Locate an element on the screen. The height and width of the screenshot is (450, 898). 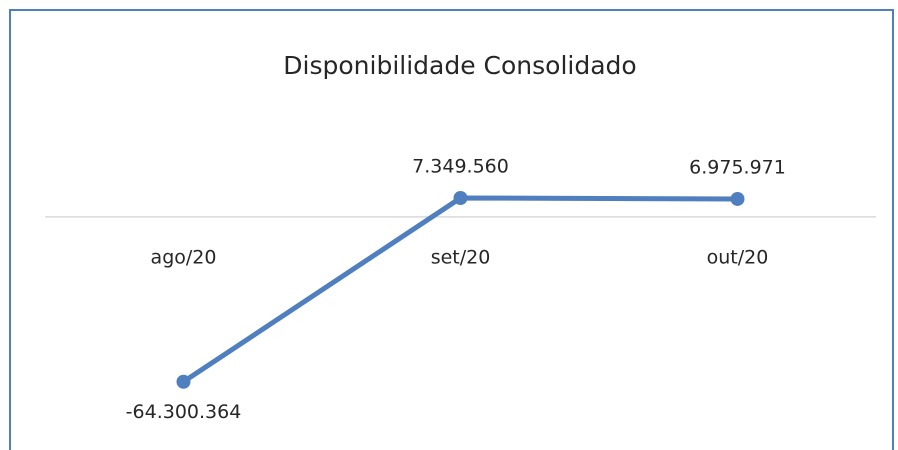
data-label: -64.300.364 is located at coordinates (184, 412).